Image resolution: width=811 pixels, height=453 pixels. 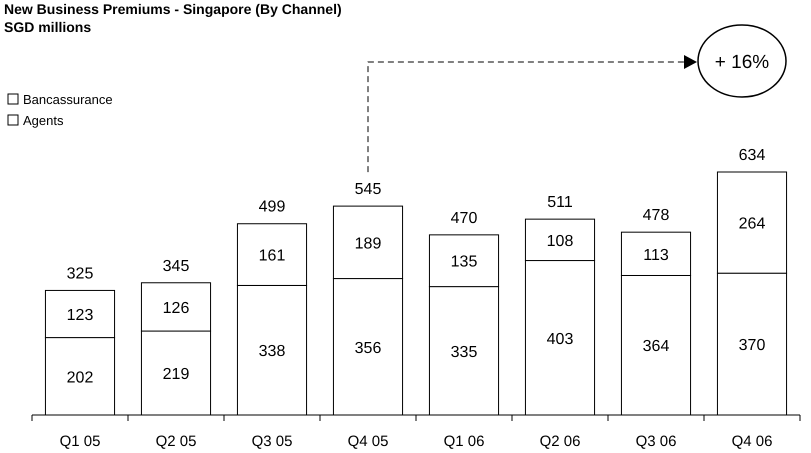 I want to click on data-label: 356, so click(x=368, y=348).